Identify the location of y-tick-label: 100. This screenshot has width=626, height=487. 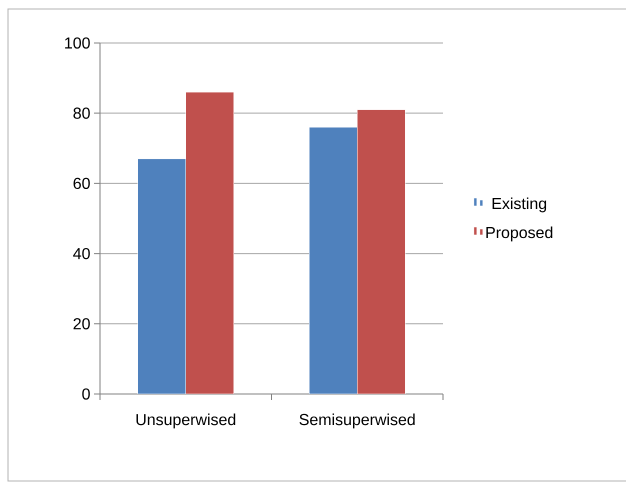
(77, 43).